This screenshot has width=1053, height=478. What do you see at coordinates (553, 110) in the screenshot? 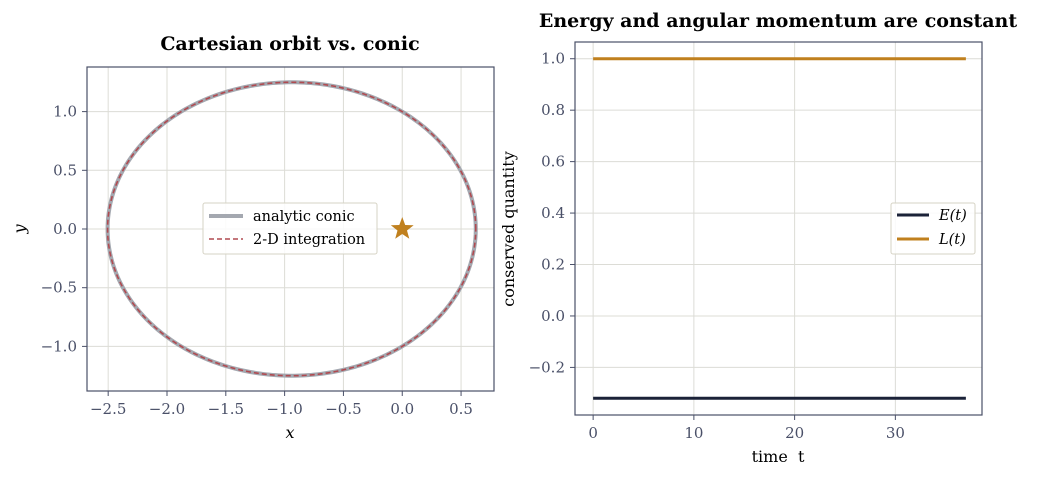
I see `conservation-y-tick-label: 0.8` at bounding box center [553, 110].